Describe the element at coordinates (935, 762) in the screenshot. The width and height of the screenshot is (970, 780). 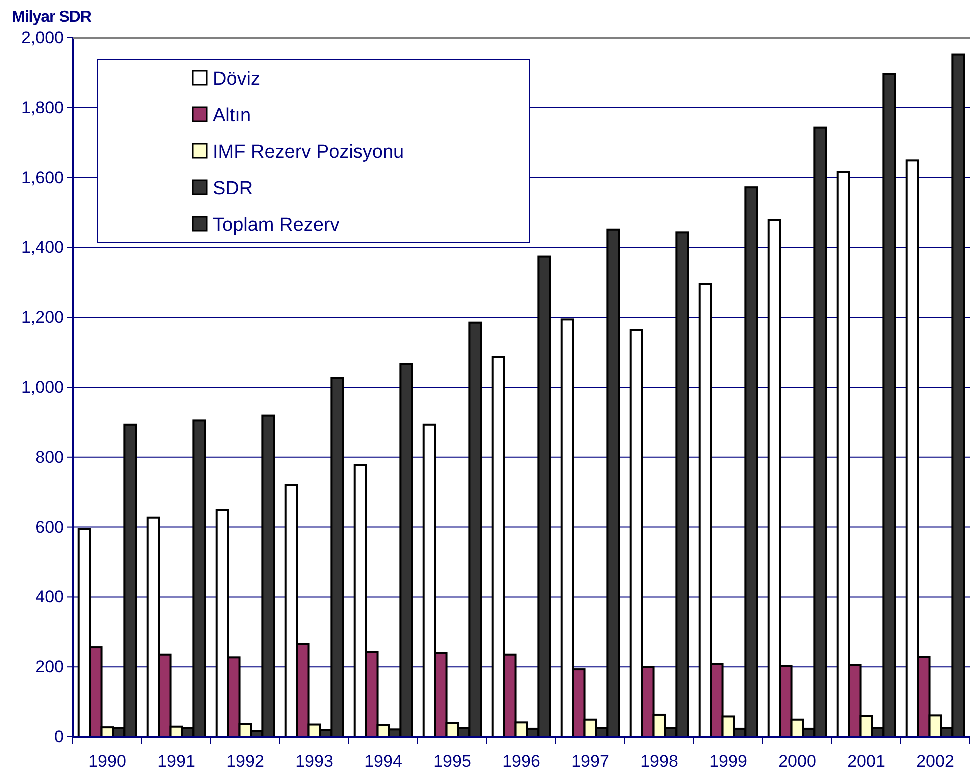
I see `x-tick-label: 2002` at that location.